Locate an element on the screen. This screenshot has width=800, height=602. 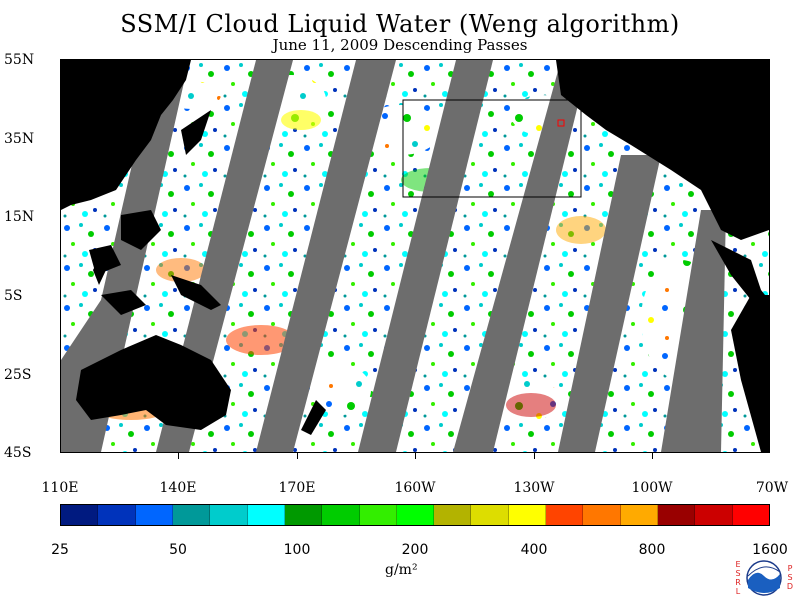
lon-label: 100W is located at coordinates (652, 488).